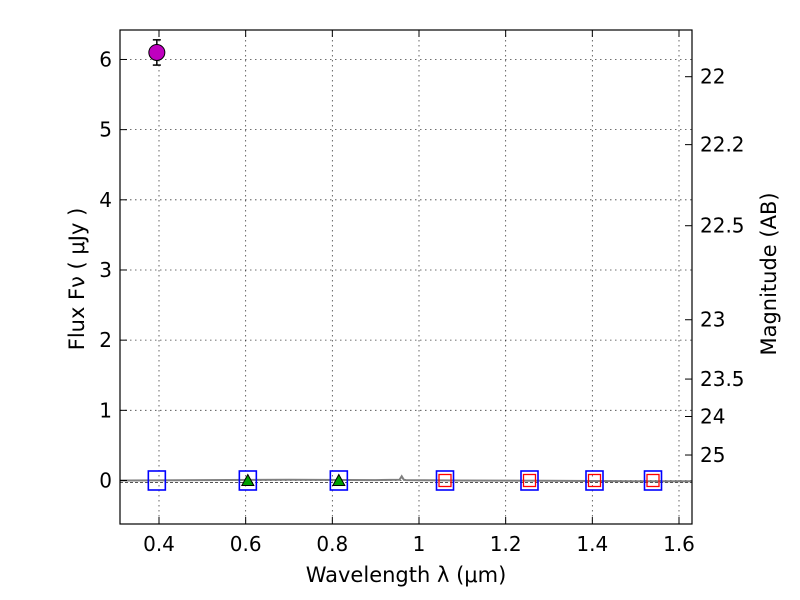 Image resolution: width=800 pixels, height=600 pixels. What do you see at coordinates (419, 544) in the screenshot?
I see `x-tick-label: 1` at bounding box center [419, 544].